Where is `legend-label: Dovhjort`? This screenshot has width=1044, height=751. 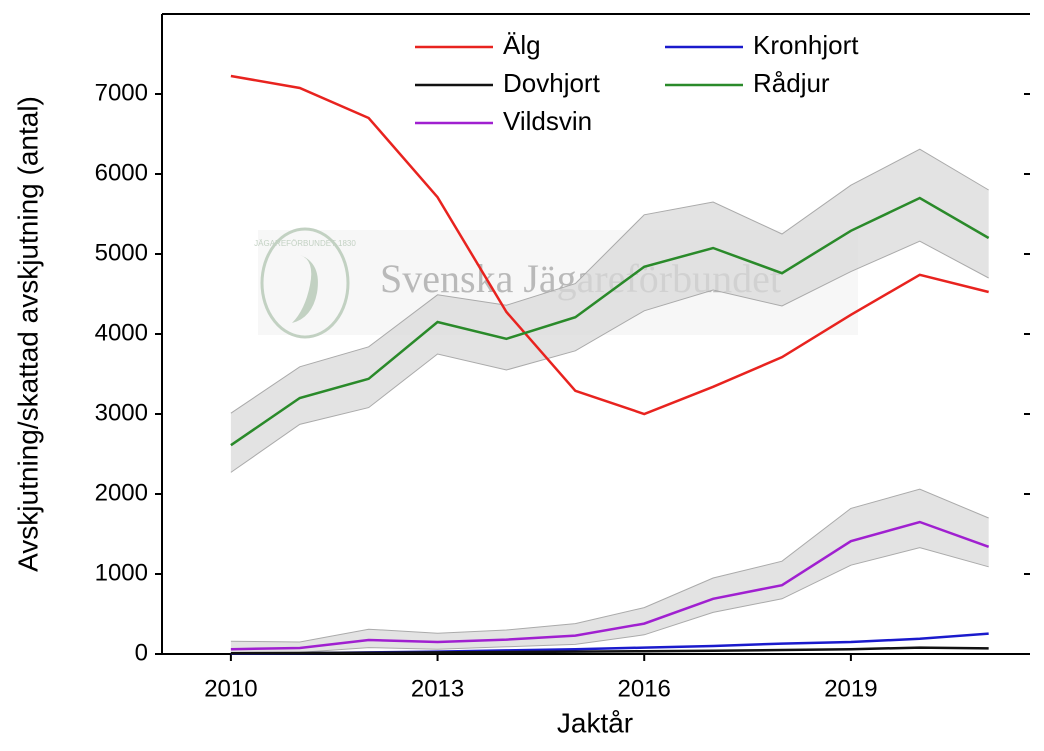 legend-label: Dovhjort is located at coordinates (552, 83).